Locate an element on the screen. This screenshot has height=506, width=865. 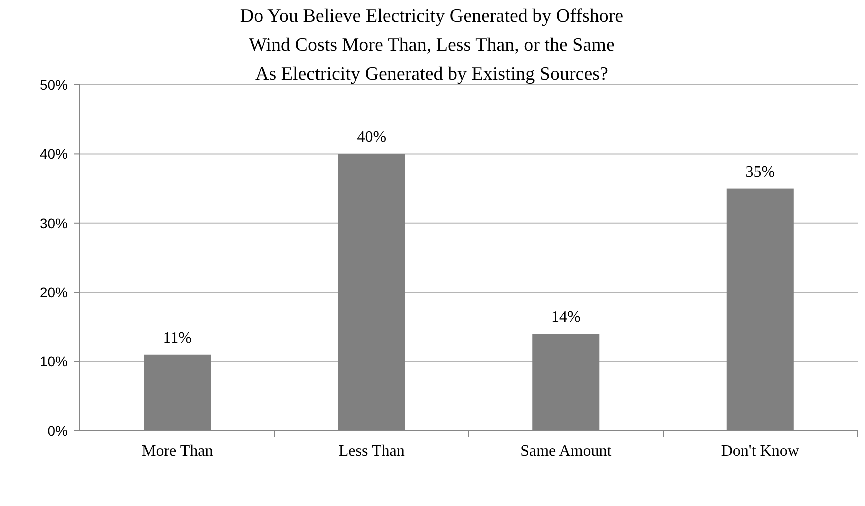
y-tick-label: 30% is located at coordinates (54, 223).